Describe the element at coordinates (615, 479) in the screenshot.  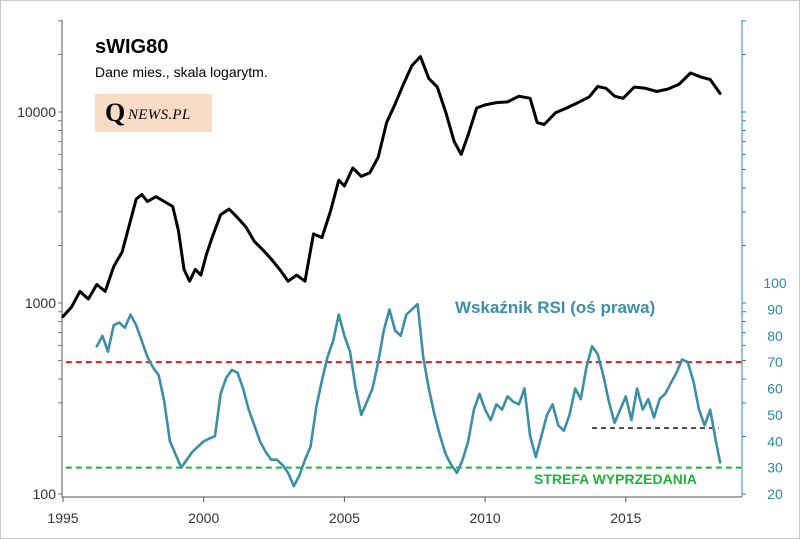
I see `oversold-zone-label: STREFA WYPRZEDANIA` at that location.